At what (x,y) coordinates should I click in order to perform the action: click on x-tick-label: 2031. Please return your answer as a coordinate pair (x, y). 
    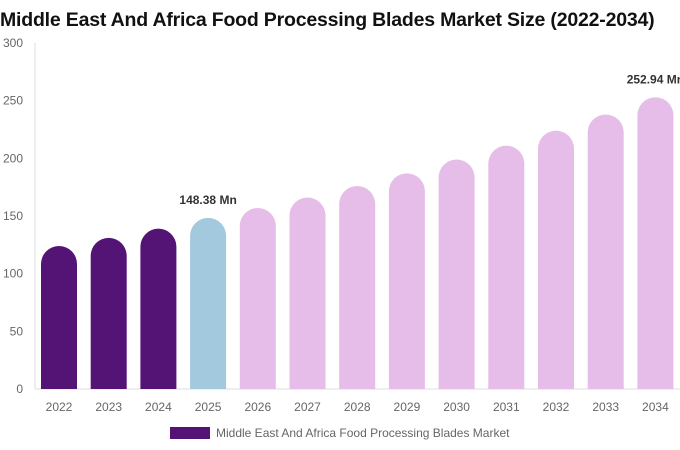
    Looking at the image, I should click on (506, 407).